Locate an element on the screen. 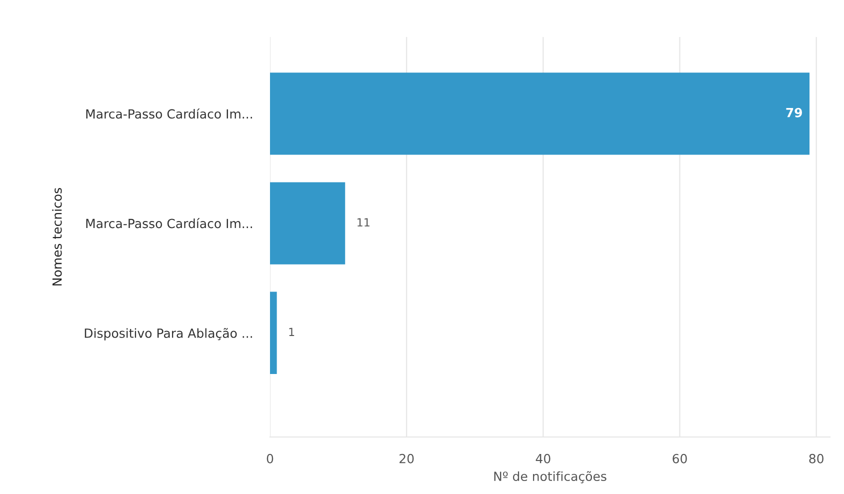 Image resolution: width=844 pixels, height=494 pixels. y-axis-title: Nomes tecnicos is located at coordinates (57, 237).